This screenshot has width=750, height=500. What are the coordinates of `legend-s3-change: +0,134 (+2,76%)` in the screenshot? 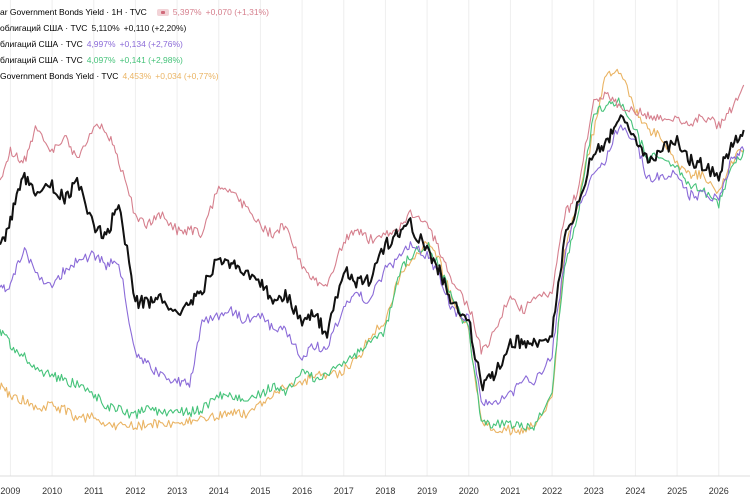 It's located at (151, 43).